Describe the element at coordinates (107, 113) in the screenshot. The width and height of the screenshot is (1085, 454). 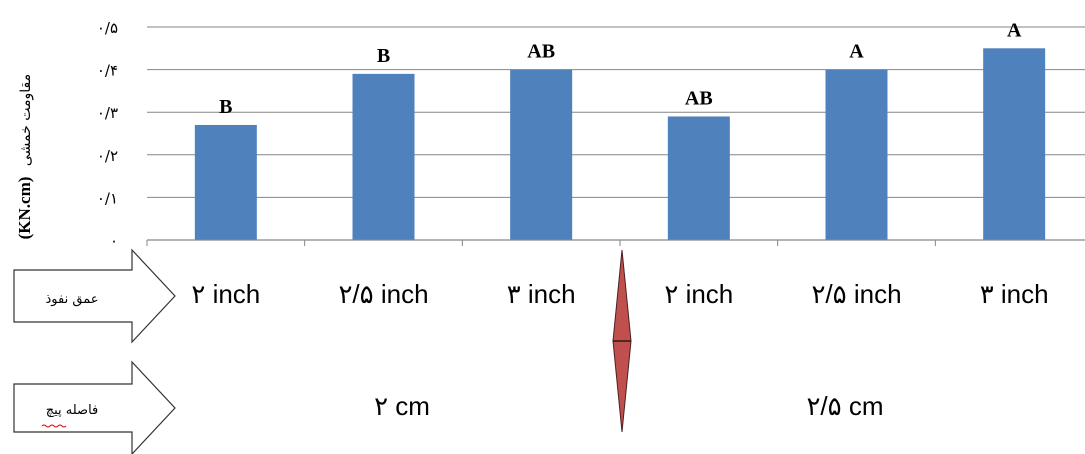
I see `y-tick-label: ۰/۳` at that location.